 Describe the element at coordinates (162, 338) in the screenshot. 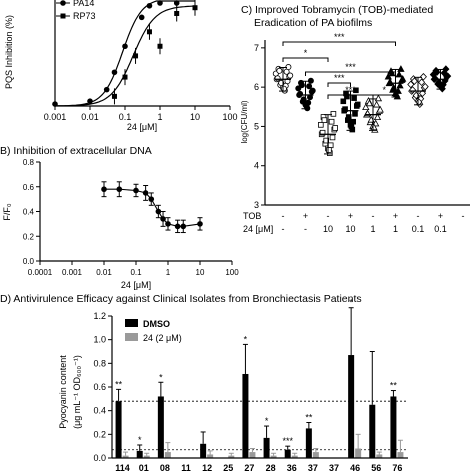

I see `legend-24-label: 24 (2 μM)` at that location.